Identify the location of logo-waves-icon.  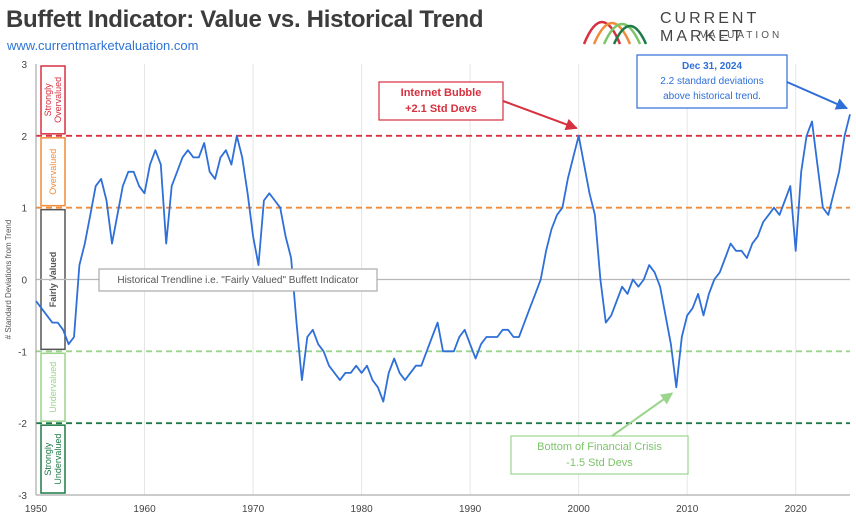
(615, 33).